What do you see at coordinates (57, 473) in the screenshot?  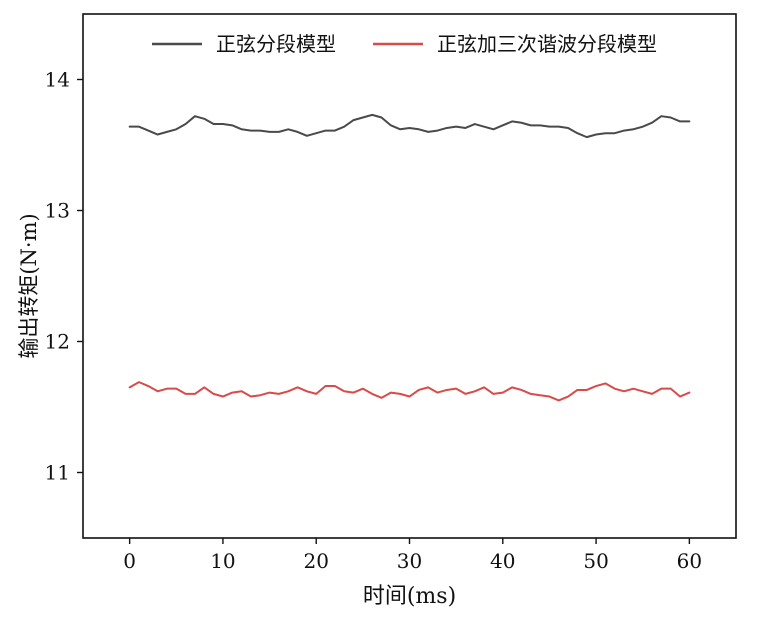 I see `y-tick-label: 11` at bounding box center [57, 473].